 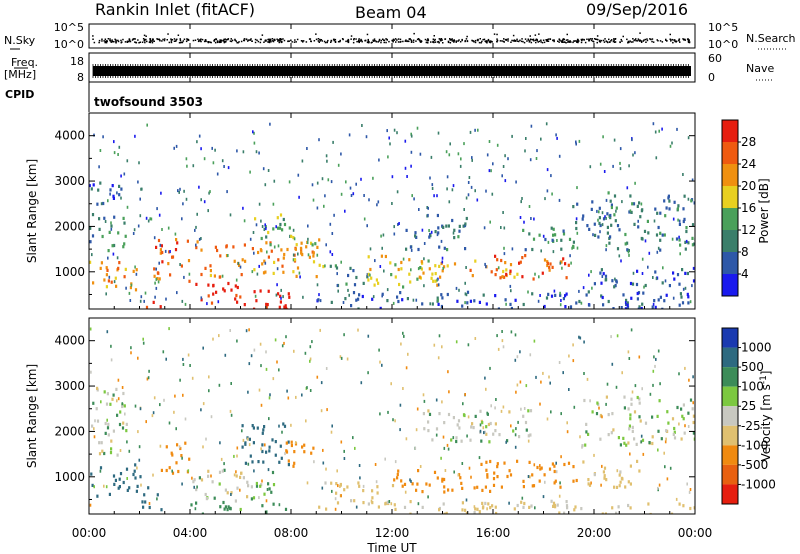 What do you see at coordinates (748, 230) in the screenshot?
I see `colorbar-tick-label: 12` at bounding box center [748, 230].